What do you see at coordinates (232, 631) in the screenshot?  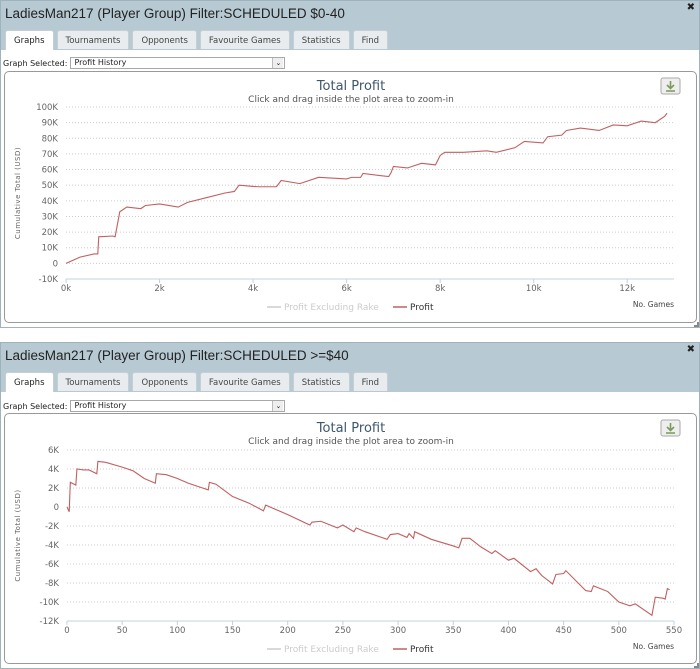 I see `x-tick-label: 150` at bounding box center [232, 631].